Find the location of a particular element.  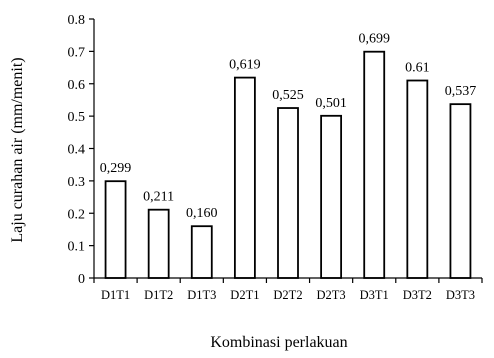

value-label-d1t2: 0,211 is located at coordinates (158, 197).